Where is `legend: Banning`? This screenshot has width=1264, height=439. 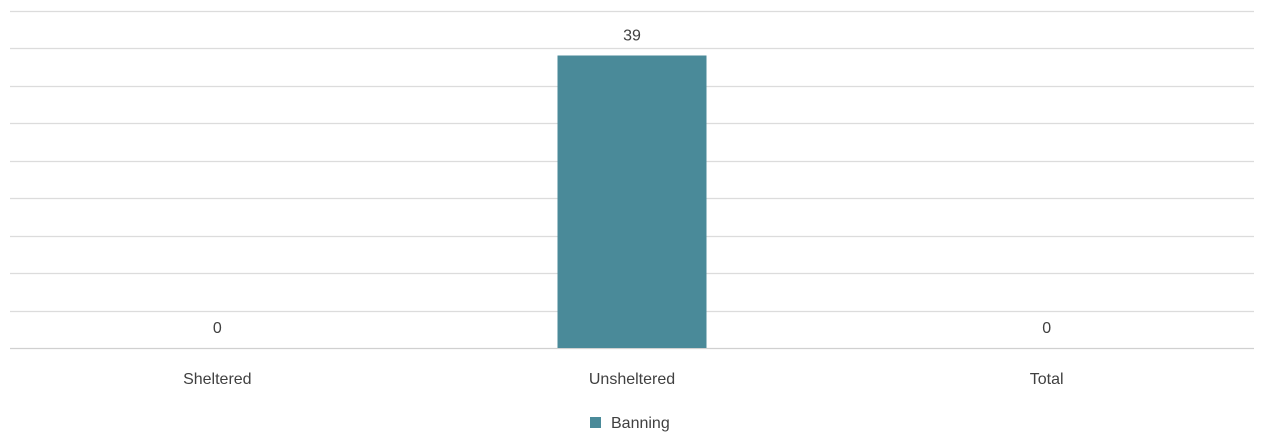 legend: Banning is located at coordinates (630, 423).